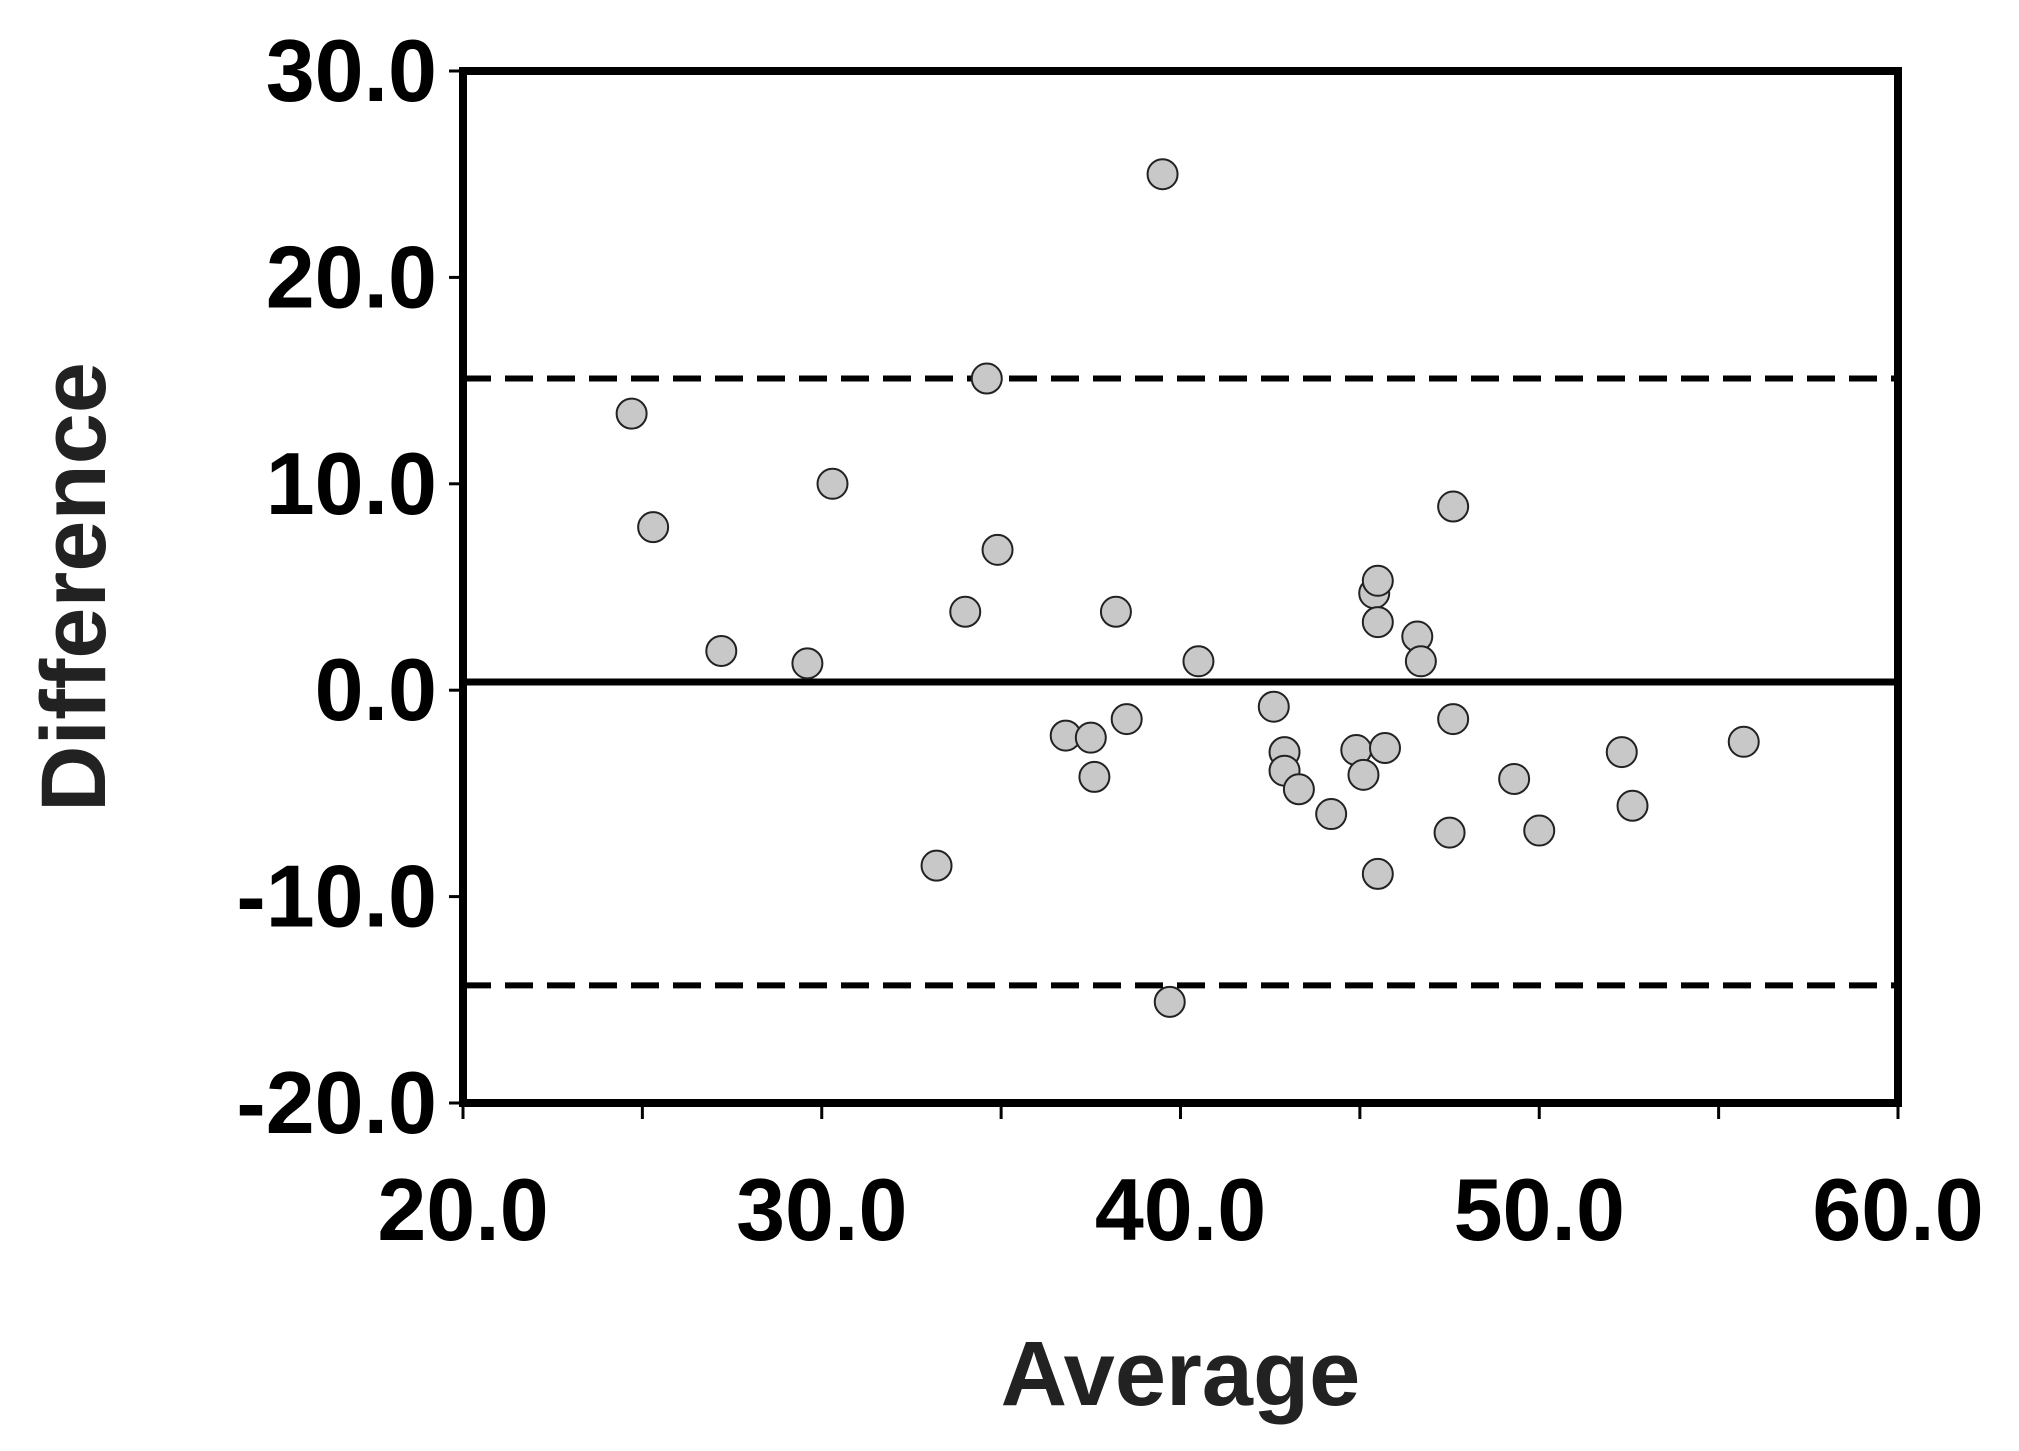 Image resolution: width=2019 pixels, height=1451 pixels. Describe the element at coordinates (1180, 1209) in the screenshot. I see `x-tick-label: 40.0` at that location.